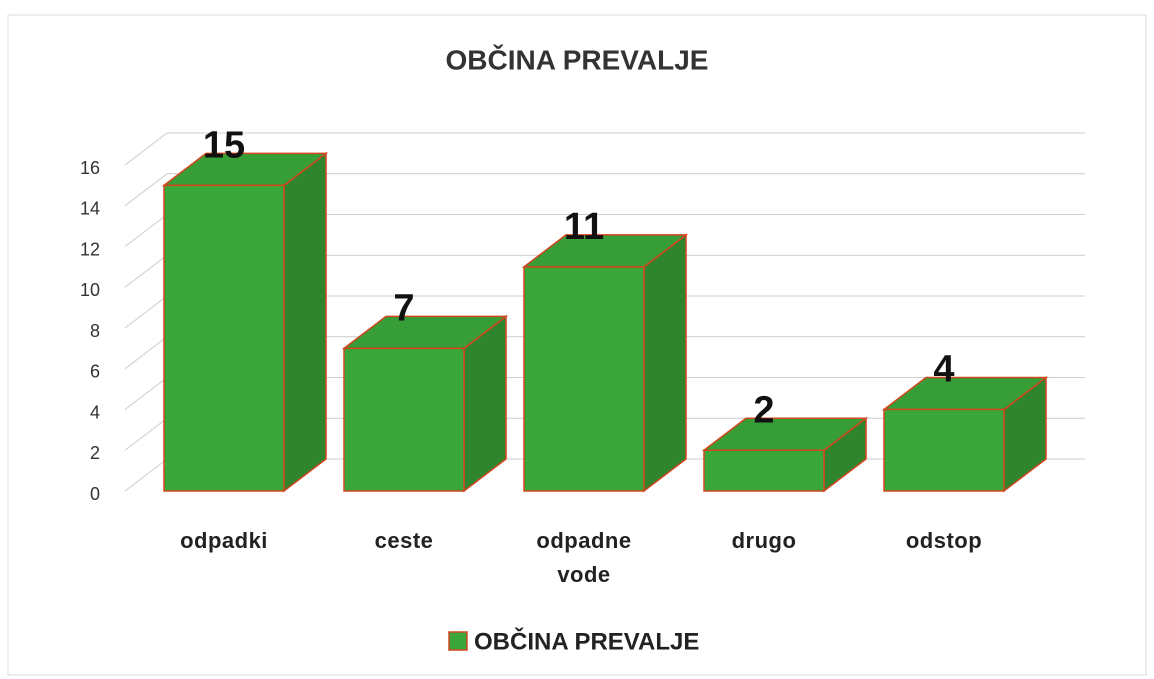 This screenshot has height=679, width=1154. Describe the element at coordinates (763, 410) in the screenshot. I see `data-label: 2` at that location.